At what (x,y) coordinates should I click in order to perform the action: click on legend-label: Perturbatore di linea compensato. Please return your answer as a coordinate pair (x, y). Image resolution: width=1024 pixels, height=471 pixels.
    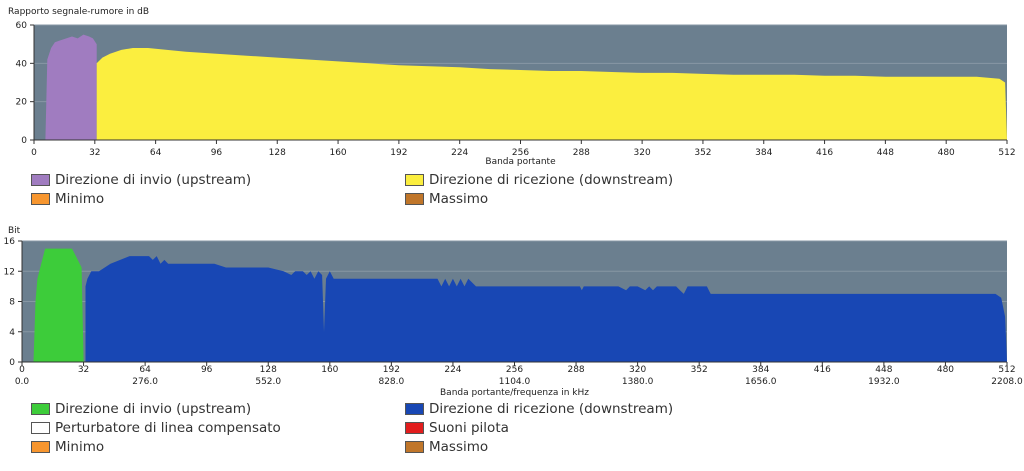
    Looking at the image, I should click on (168, 428).